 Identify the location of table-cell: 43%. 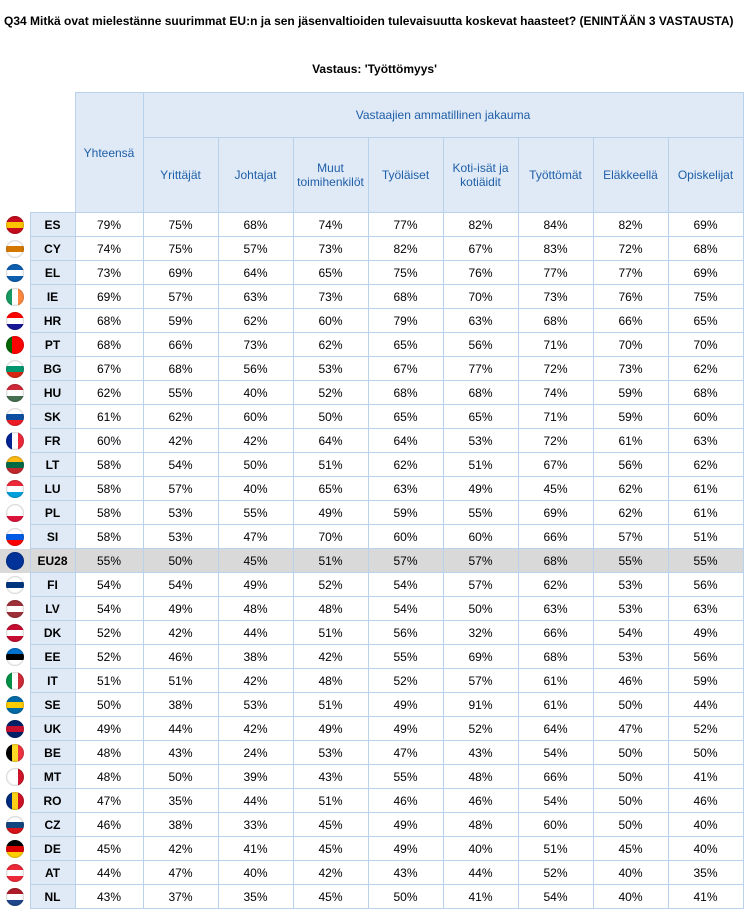
(330, 776).